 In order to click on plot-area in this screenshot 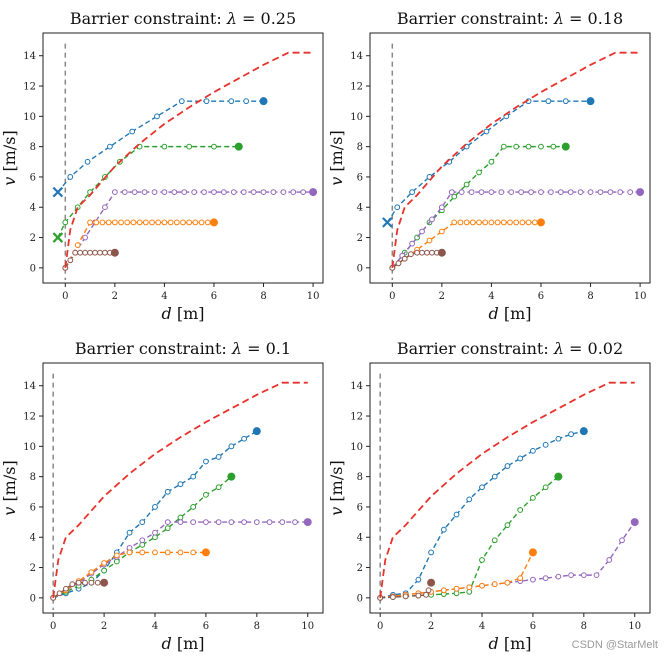, I will do `click(513, 161)`.